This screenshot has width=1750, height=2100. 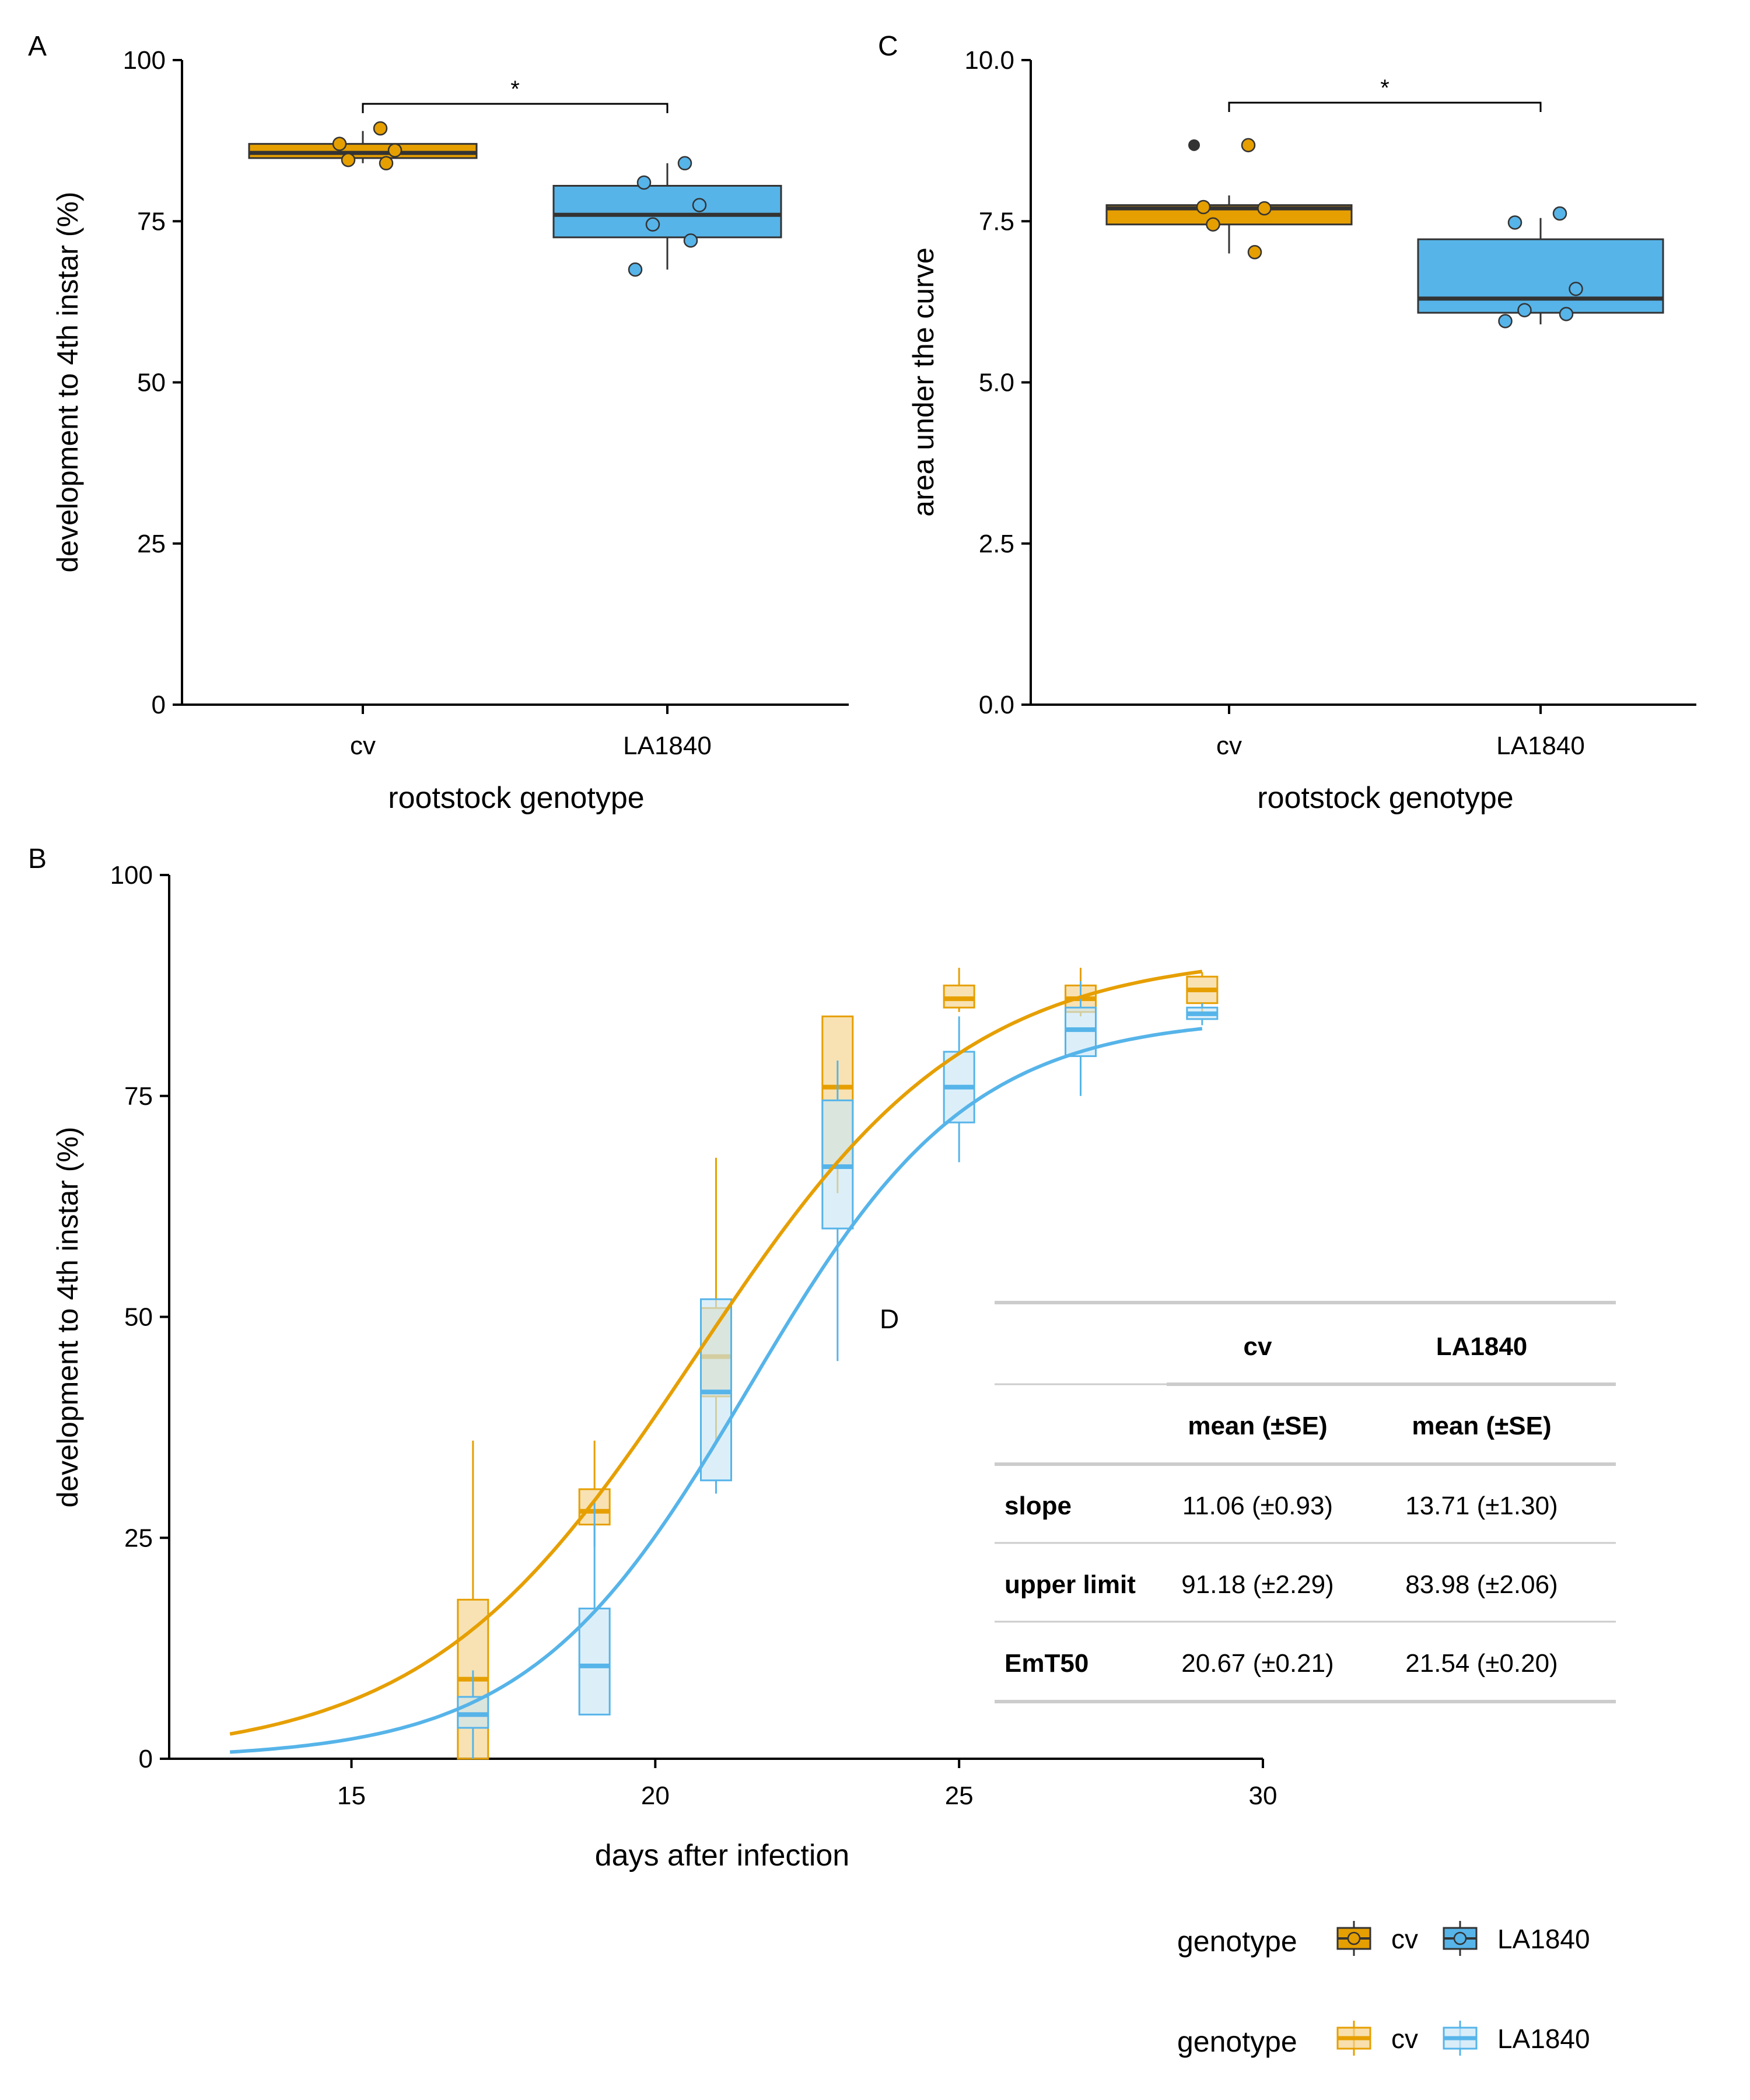 What do you see at coordinates (1237, 1941) in the screenshot?
I see `legend-title: genotype` at bounding box center [1237, 1941].